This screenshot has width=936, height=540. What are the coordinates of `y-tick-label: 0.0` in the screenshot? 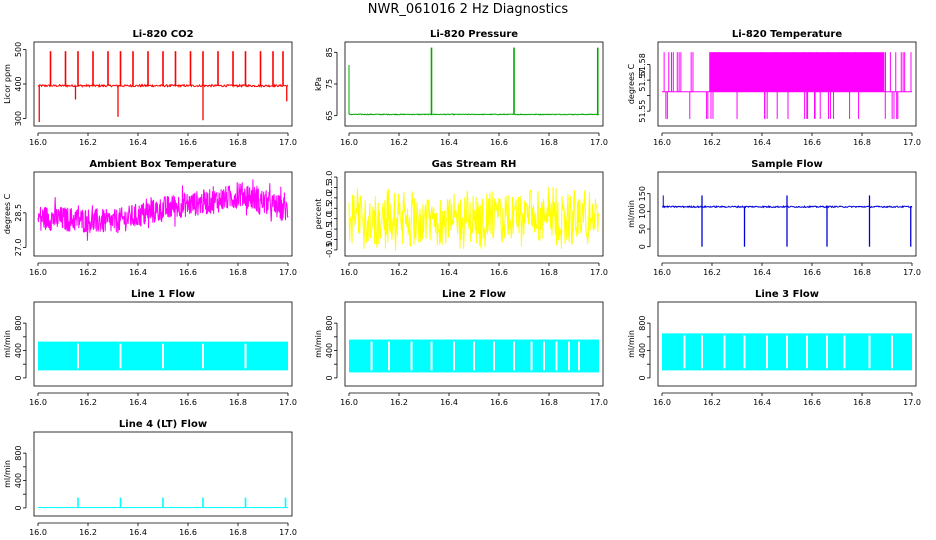 It's located at (329, 239).